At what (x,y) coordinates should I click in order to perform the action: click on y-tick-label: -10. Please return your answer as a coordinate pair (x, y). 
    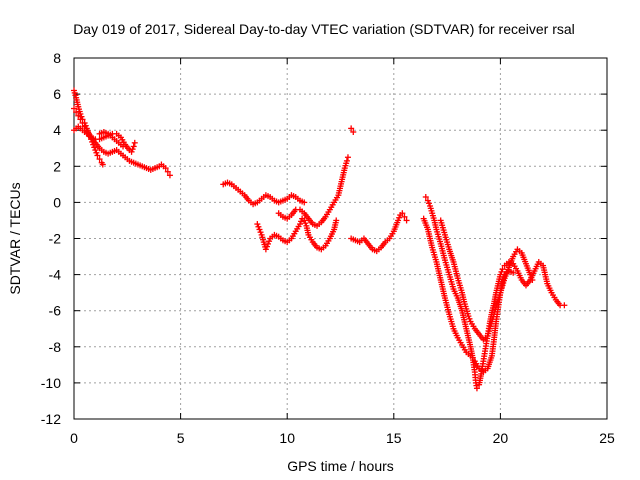
    Looking at the image, I should click on (51, 383).